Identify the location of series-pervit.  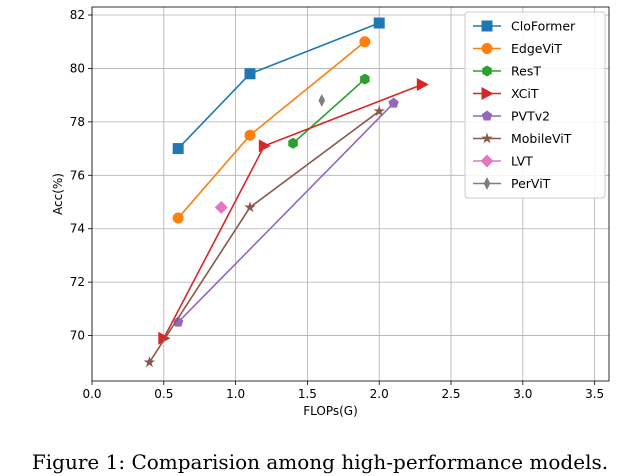
(322, 100).